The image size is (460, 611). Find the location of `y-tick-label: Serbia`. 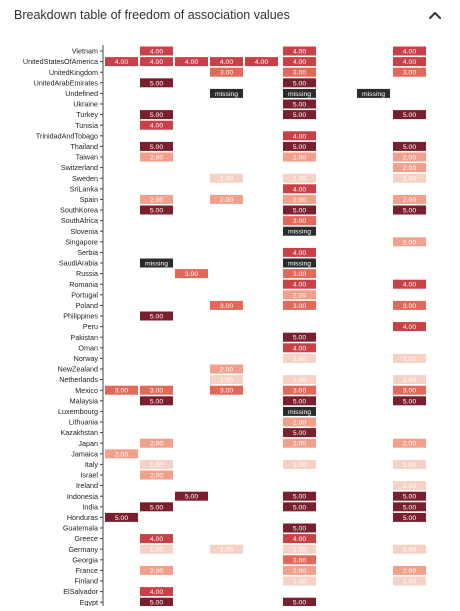

y-tick-label: Serbia is located at coordinates (87, 252).